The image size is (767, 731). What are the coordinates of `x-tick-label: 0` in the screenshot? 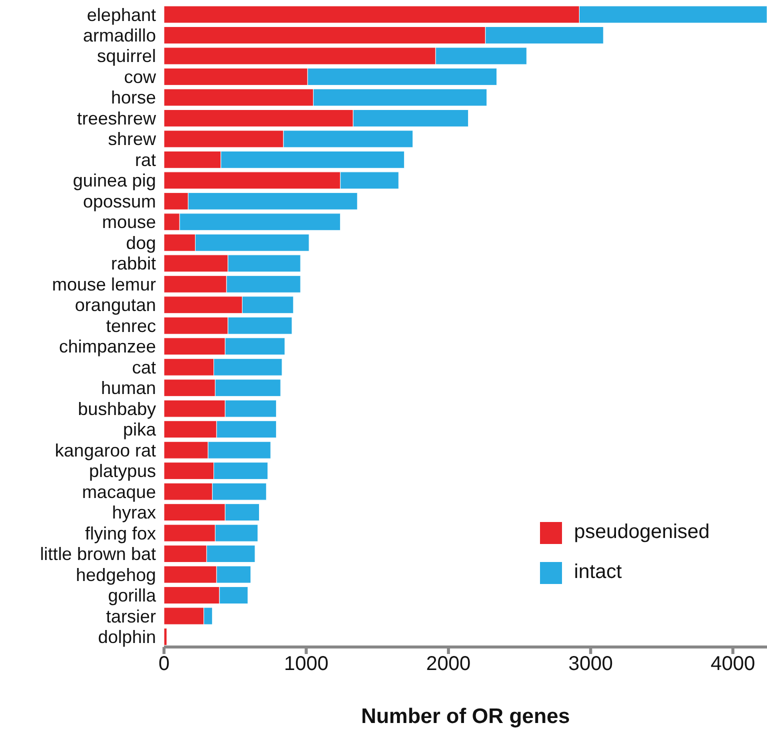 It's located at (164, 664).